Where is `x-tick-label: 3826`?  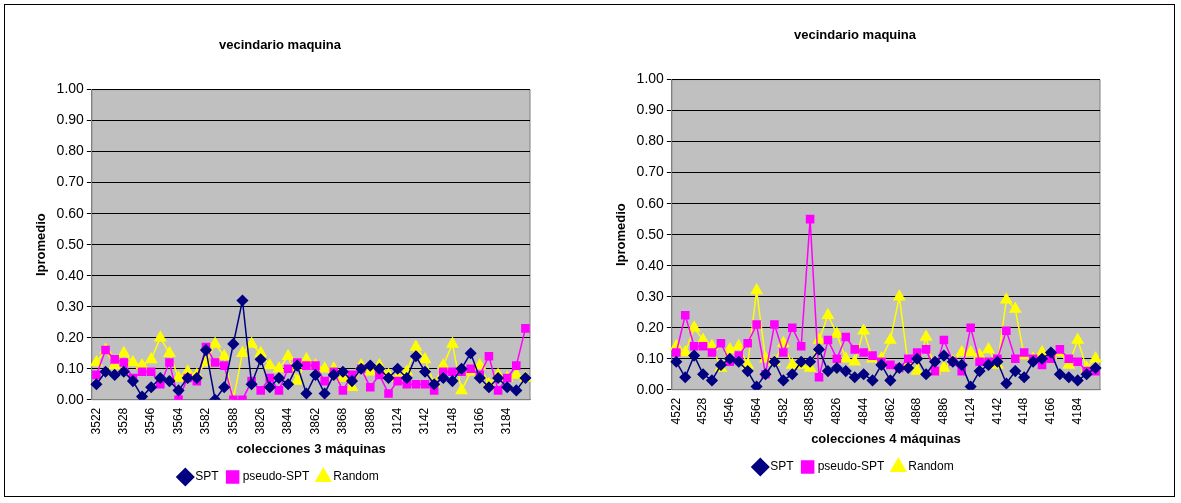
x-tick-label: 3826 is located at coordinates (260, 421).